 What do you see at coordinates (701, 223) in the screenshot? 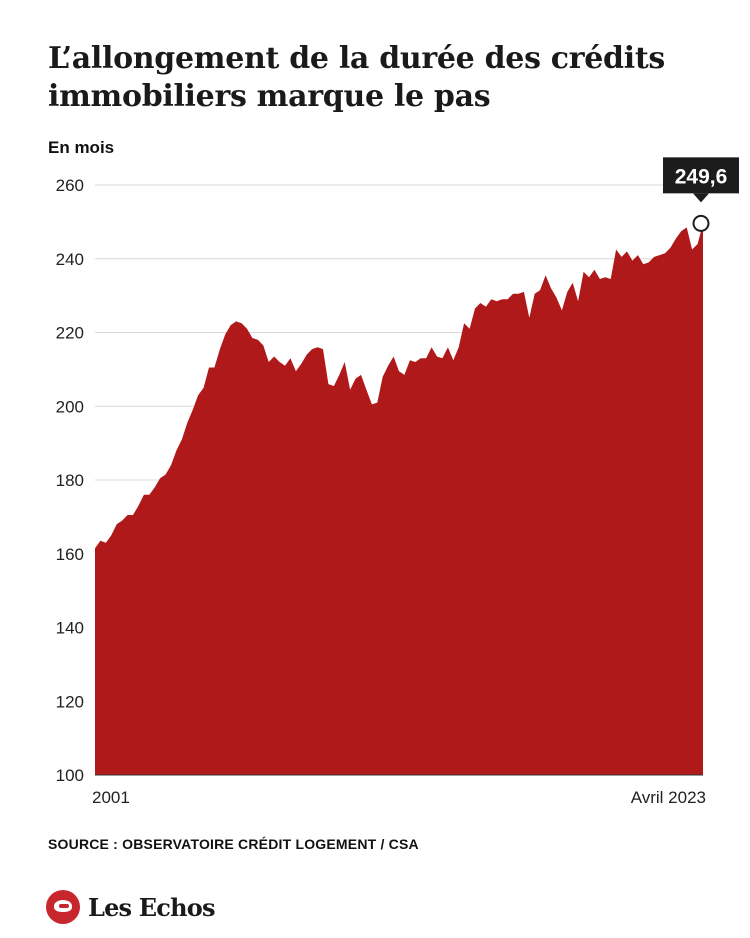
I see `last-point-marker` at bounding box center [701, 223].